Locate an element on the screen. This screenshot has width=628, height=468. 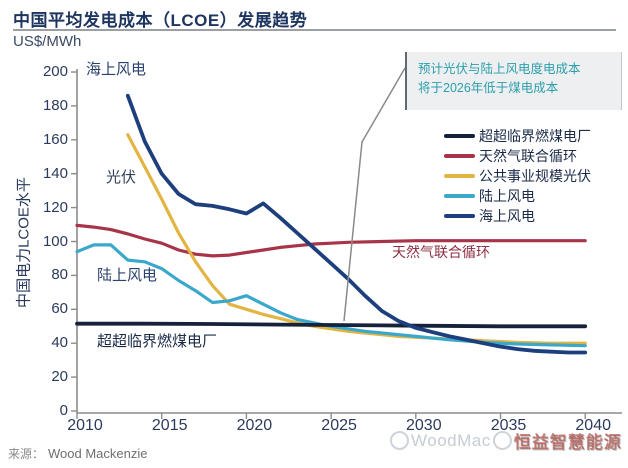
source-attribution: 来源： Wood Mackenzie is located at coordinates (78, 453).